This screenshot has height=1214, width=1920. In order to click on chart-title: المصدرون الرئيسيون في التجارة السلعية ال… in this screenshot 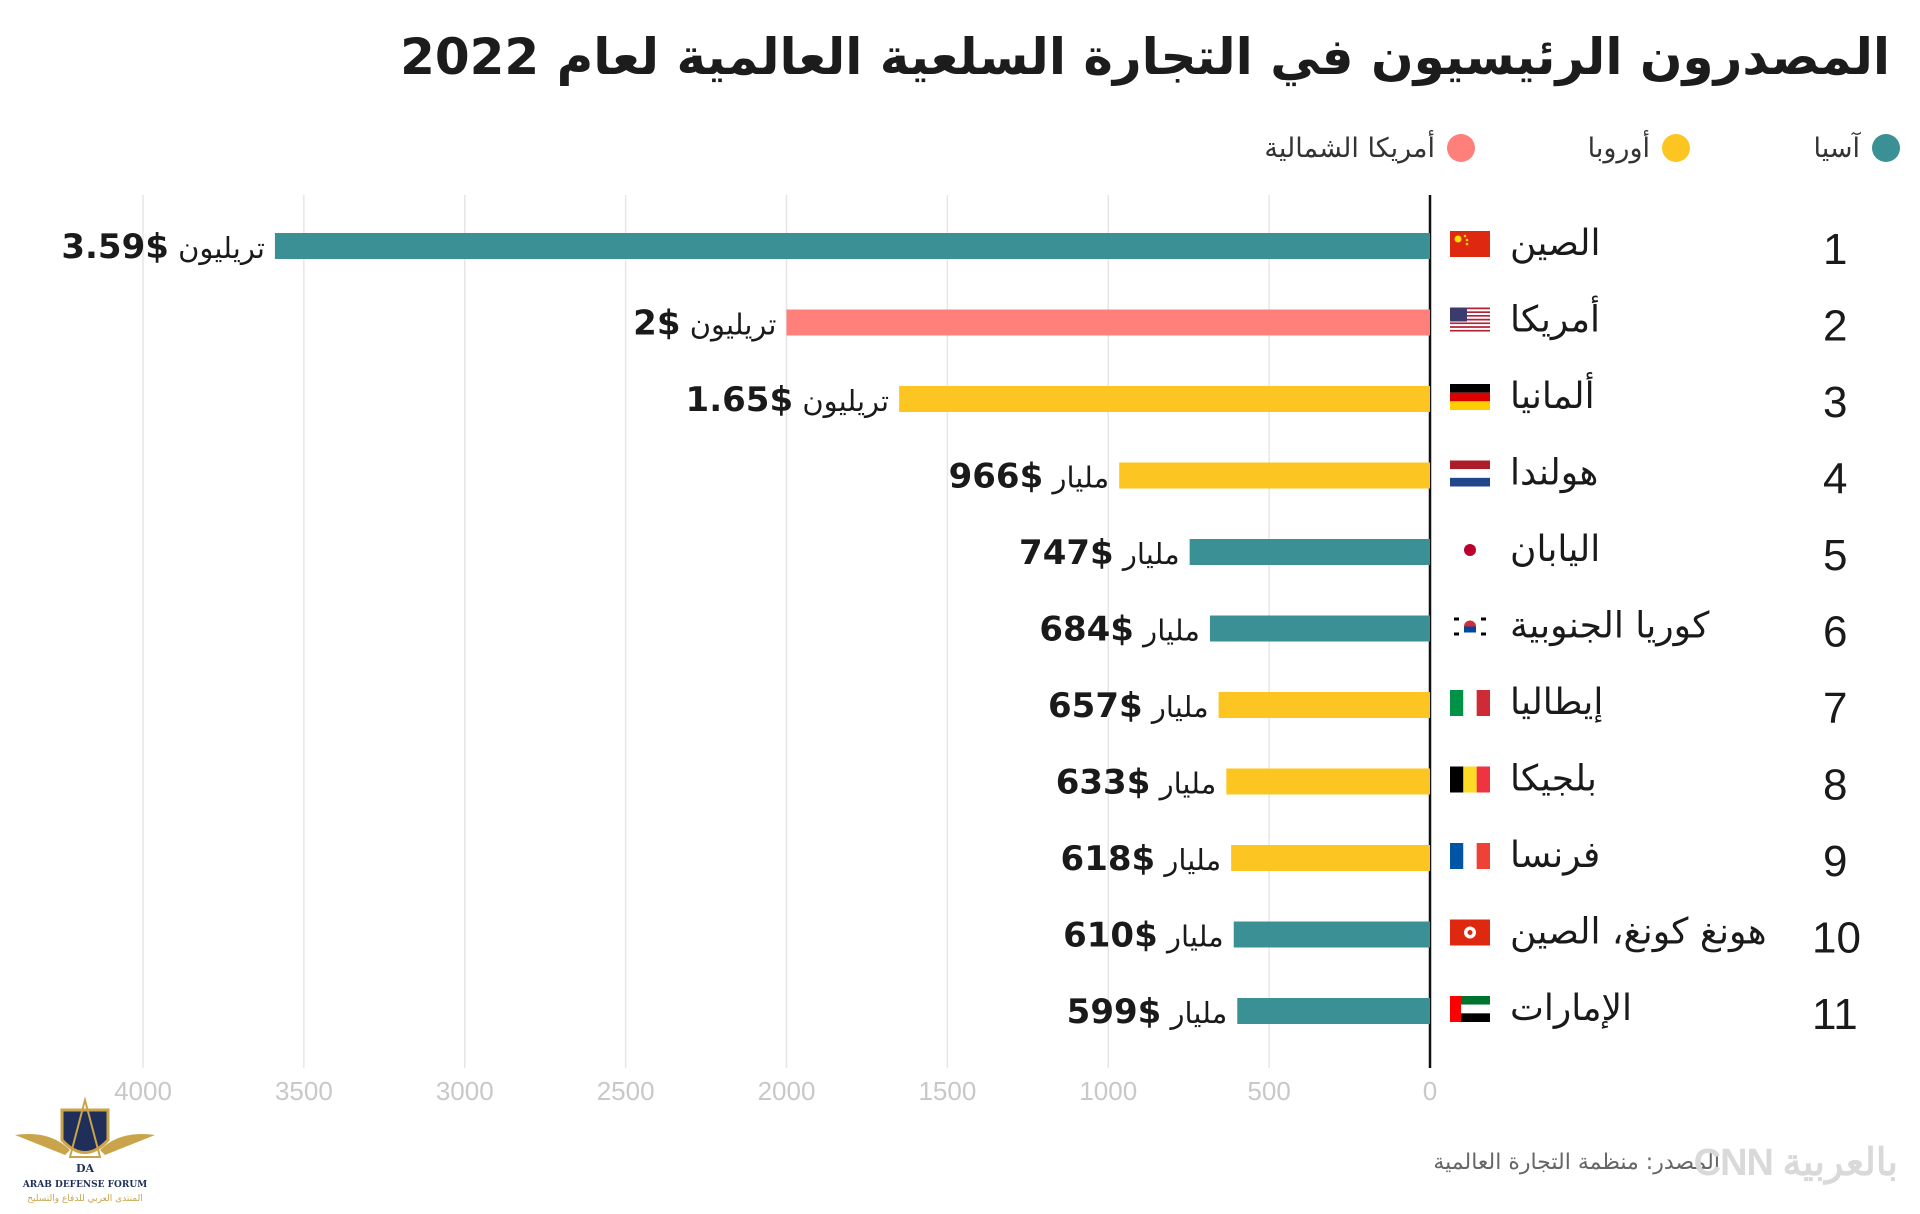, I will do `click(1145, 57)`.